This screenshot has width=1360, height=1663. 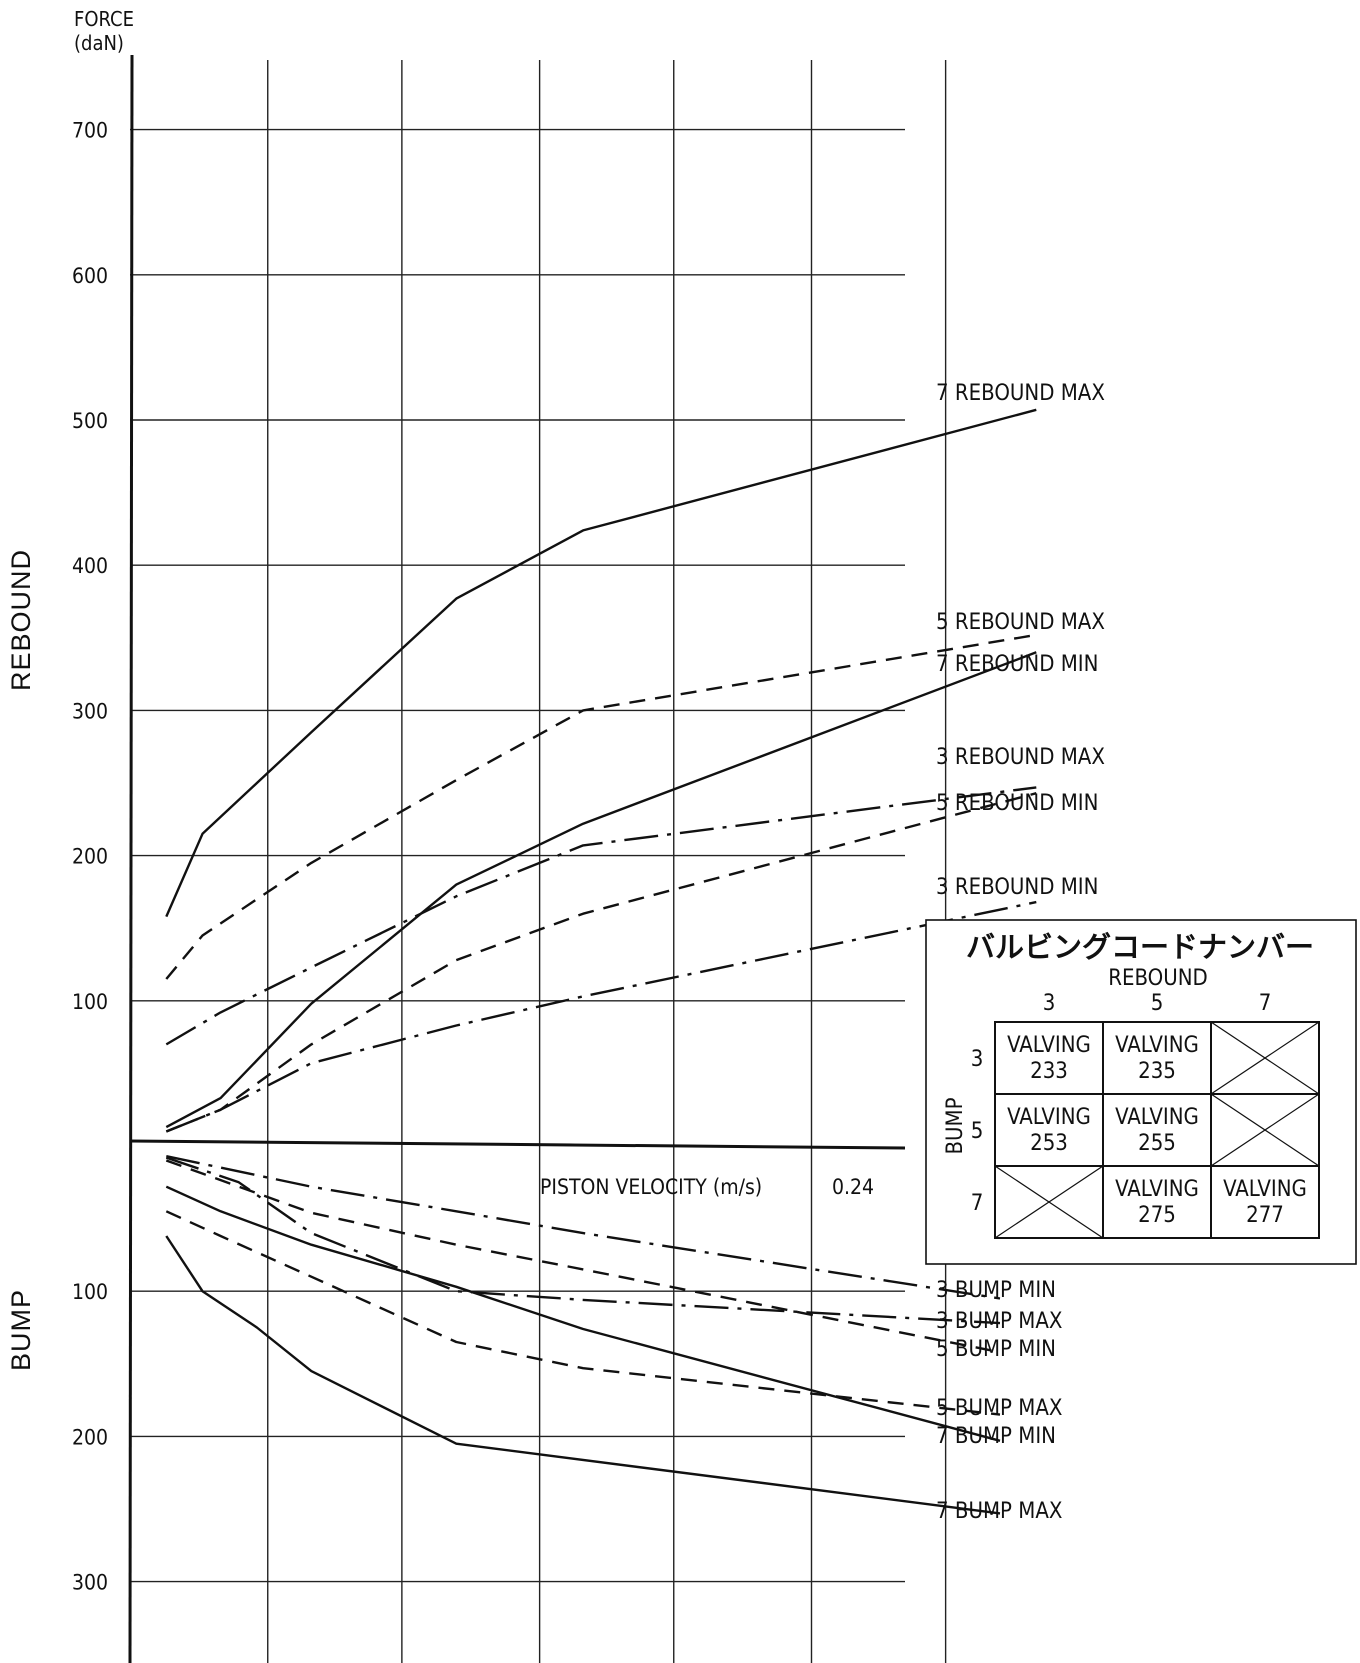 What do you see at coordinates (1020, 622) in the screenshot?
I see `series-label: 5 REBOUND MAX` at bounding box center [1020, 622].